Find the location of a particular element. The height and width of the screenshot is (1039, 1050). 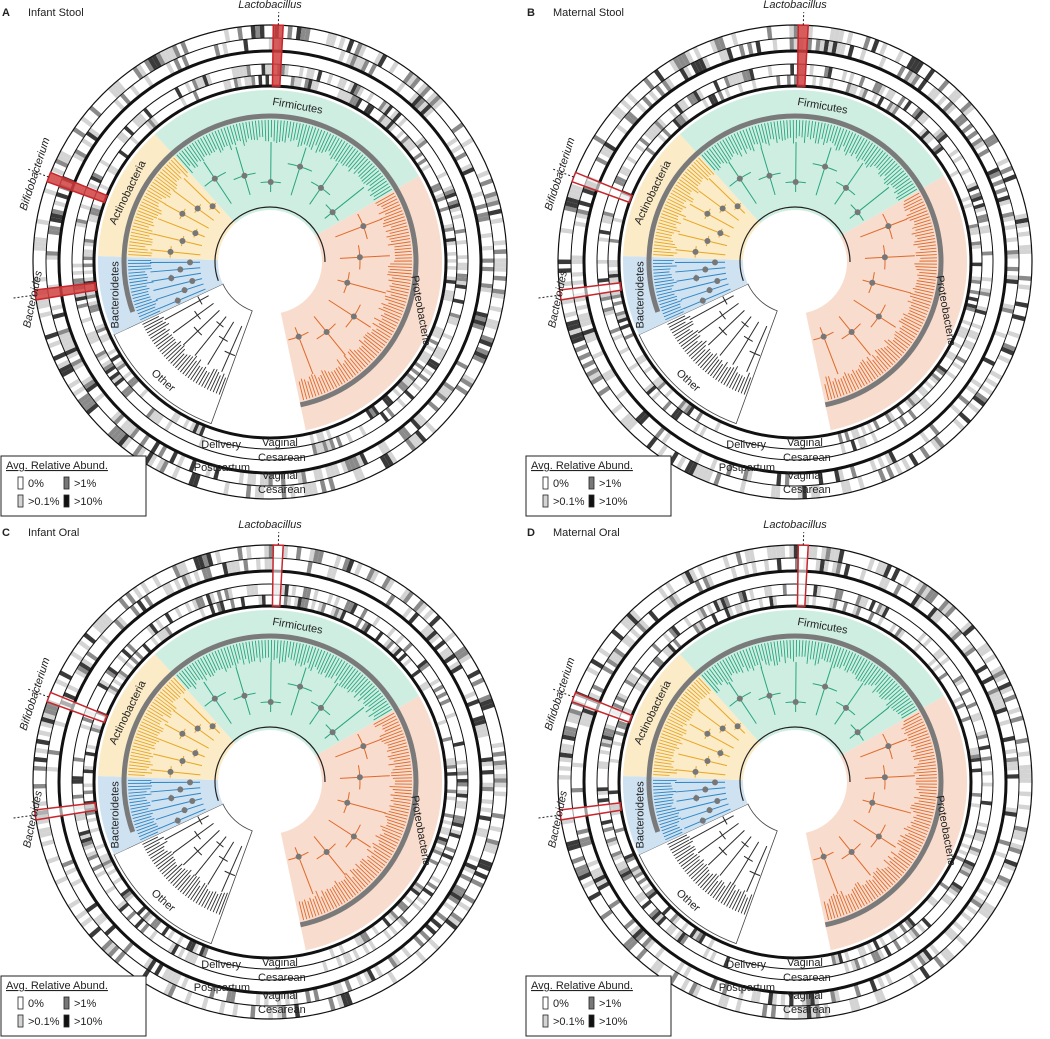

legend-swatch is located at coordinates (545, 483).